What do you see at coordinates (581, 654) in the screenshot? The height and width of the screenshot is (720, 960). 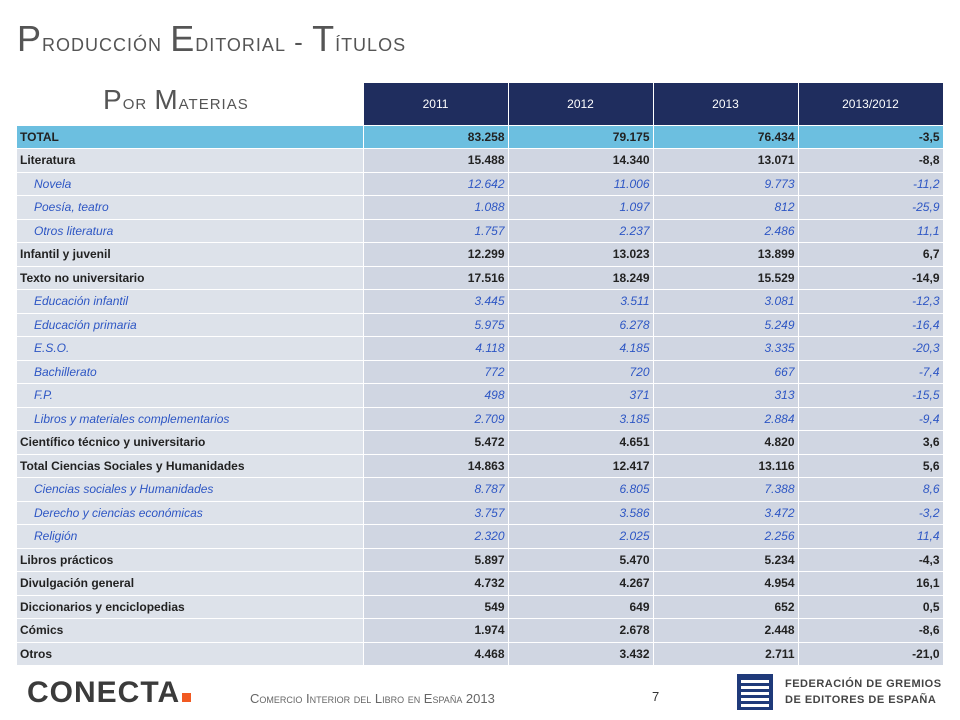 I see `cell-2012: 3.432` at bounding box center [581, 654].